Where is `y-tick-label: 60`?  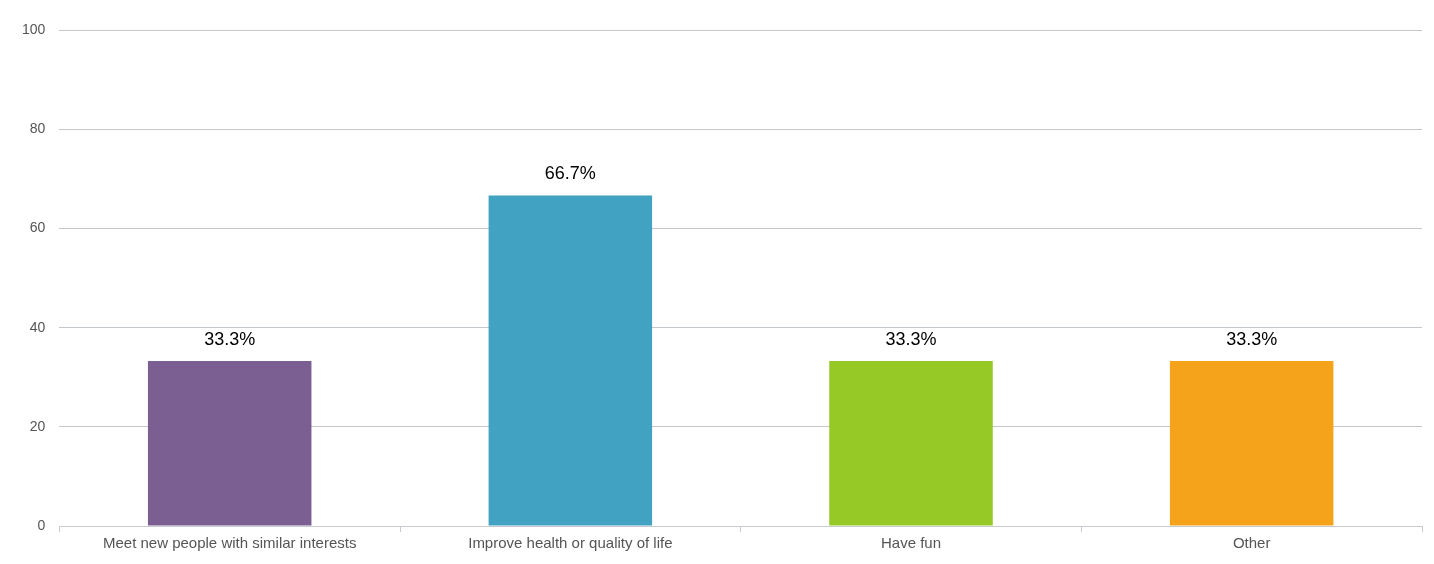
y-tick-label: 60 is located at coordinates (37, 227).